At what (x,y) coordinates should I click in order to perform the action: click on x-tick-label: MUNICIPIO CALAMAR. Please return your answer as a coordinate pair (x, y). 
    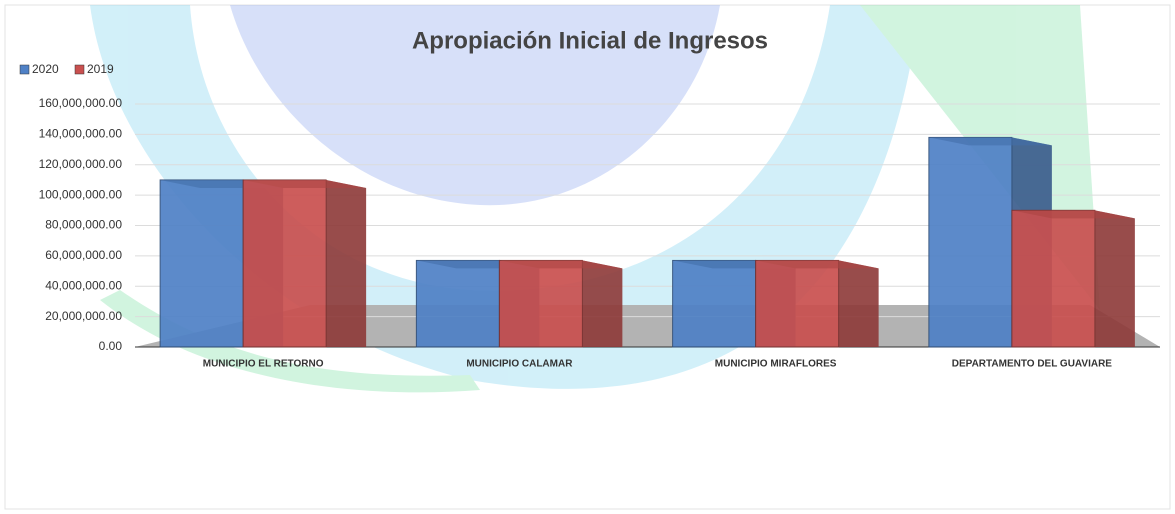
    Looking at the image, I should click on (519, 364).